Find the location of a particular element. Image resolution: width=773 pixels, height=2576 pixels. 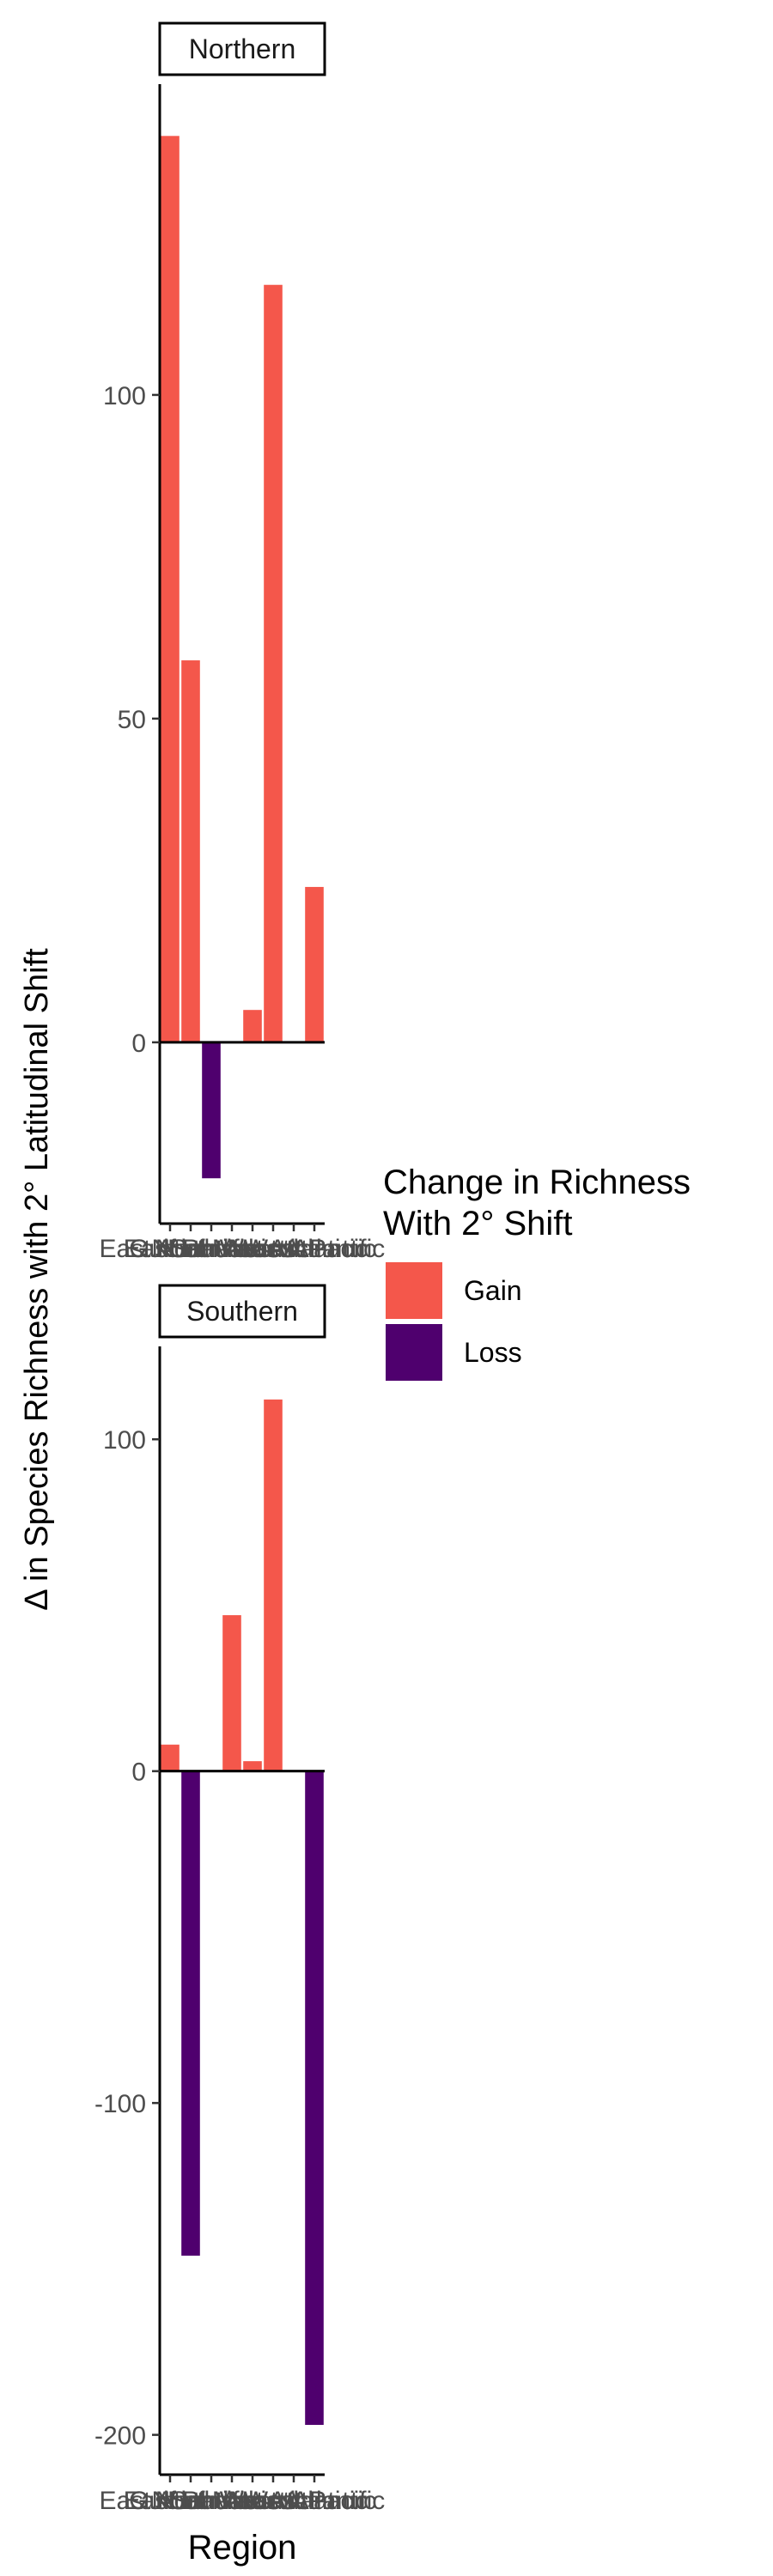

y-tick-label: -200 is located at coordinates (120, 2436).